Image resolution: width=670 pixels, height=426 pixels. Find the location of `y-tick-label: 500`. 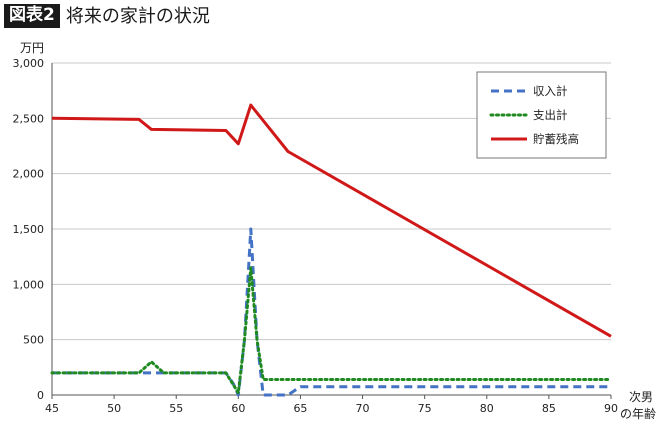

y-tick-label: 500 is located at coordinates (33, 340).